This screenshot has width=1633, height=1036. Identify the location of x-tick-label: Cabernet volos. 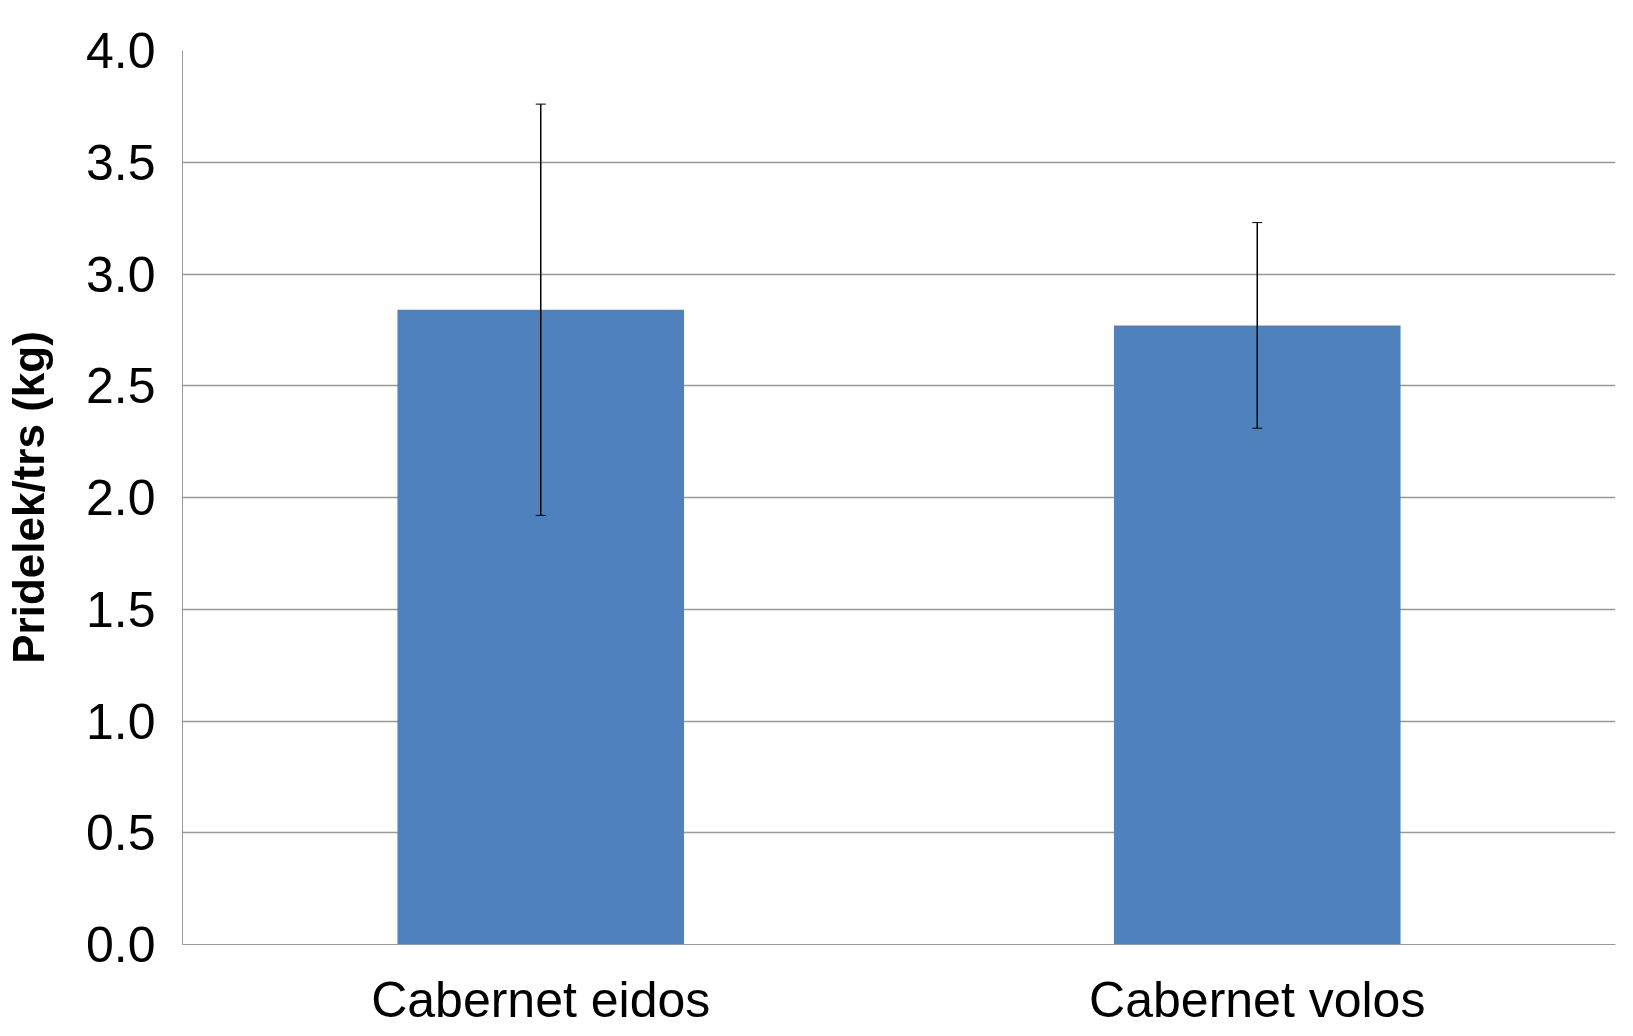
(1257, 999).